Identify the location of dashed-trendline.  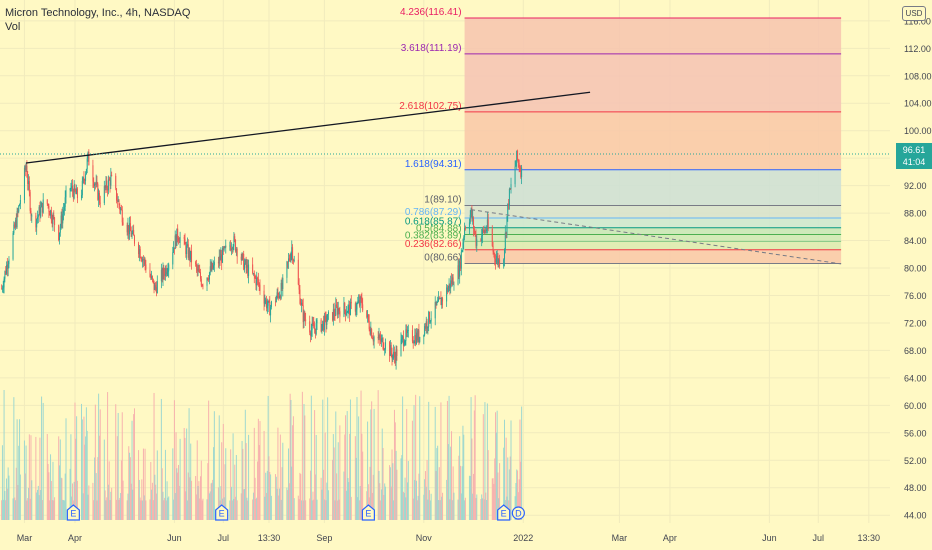
(656, 237).